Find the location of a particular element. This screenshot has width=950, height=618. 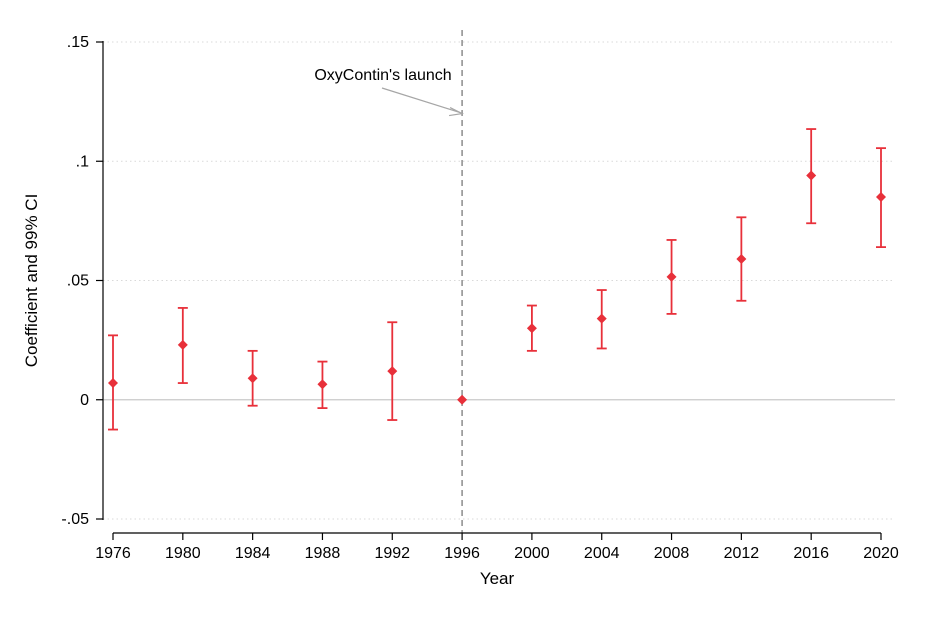

x-tick-label: 1984 is located at coordinates (253, 553).